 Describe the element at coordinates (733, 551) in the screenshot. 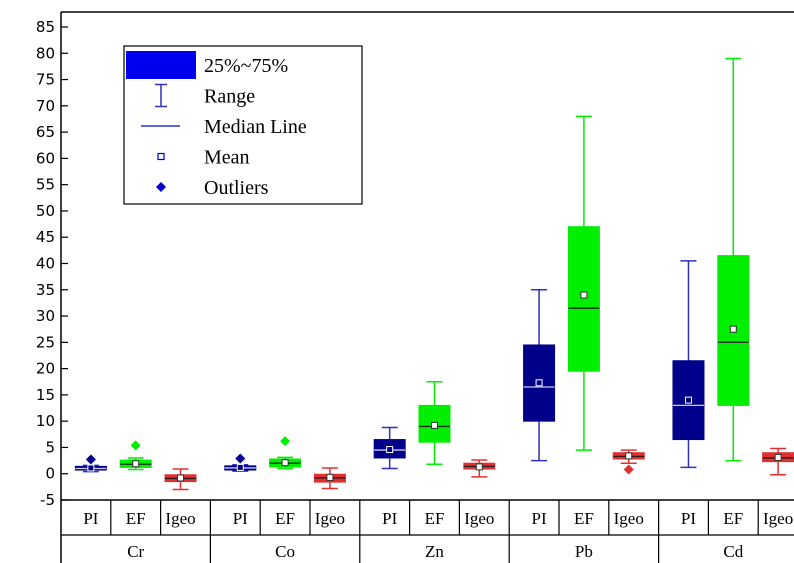

I see `group-label-cd: Cd` at that location.